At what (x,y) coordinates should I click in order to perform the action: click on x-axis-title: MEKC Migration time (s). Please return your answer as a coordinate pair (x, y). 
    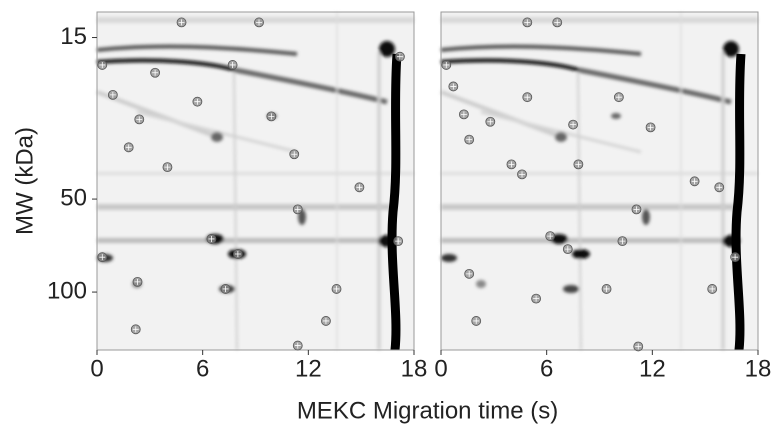
    Looking at the image, I should click on (427, 410).